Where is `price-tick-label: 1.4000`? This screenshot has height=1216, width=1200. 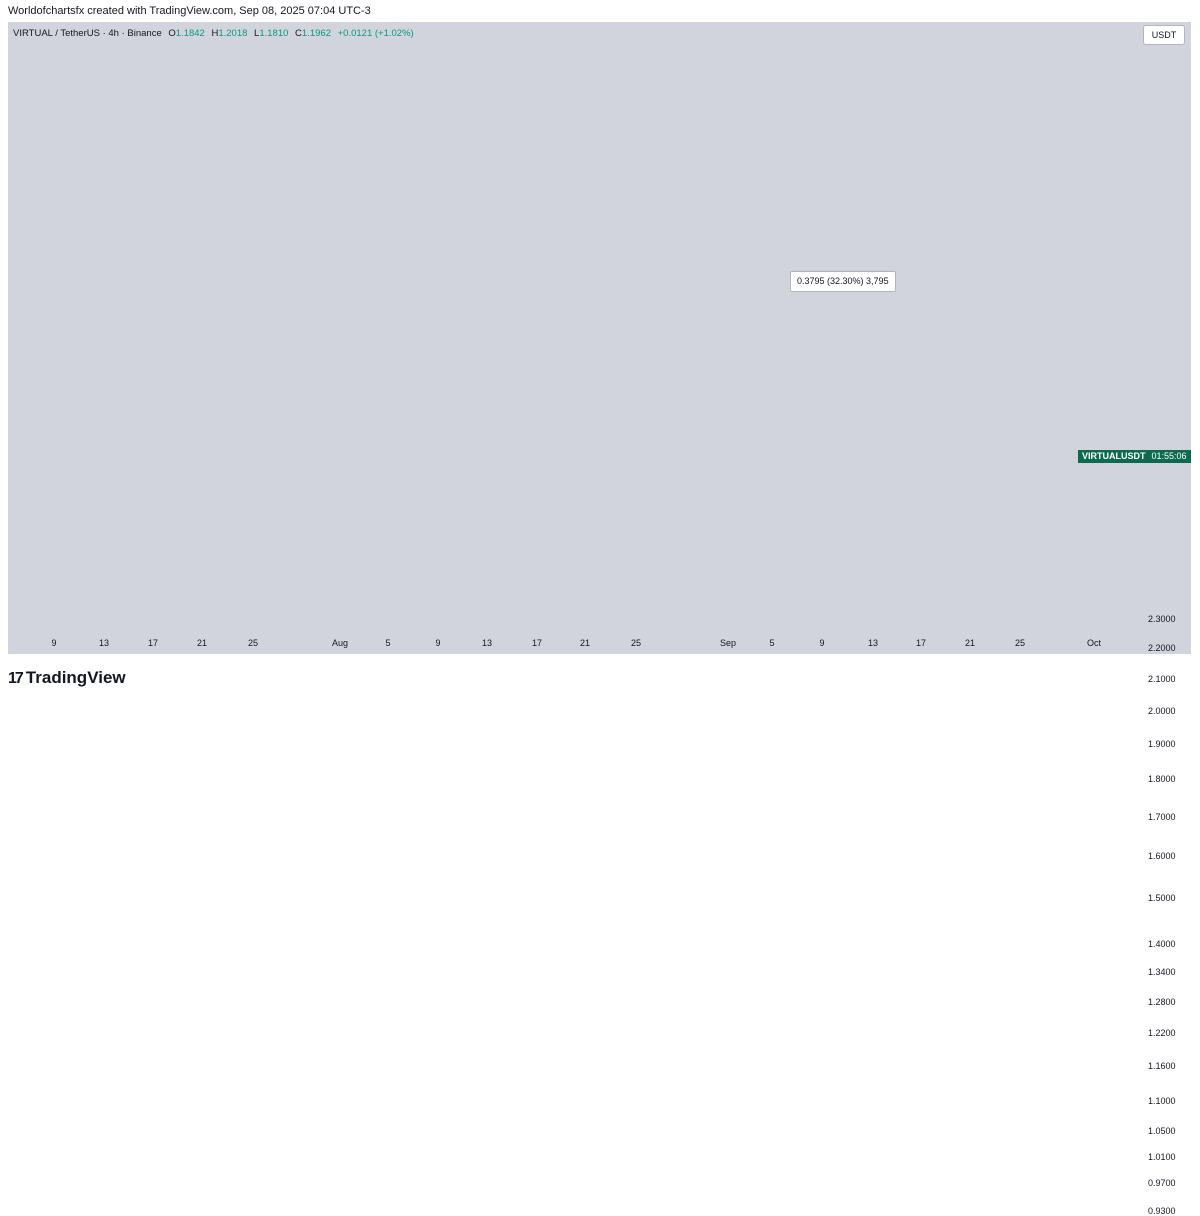 price-tick-label: 1.4000 is located at coordinates (1162, 943).